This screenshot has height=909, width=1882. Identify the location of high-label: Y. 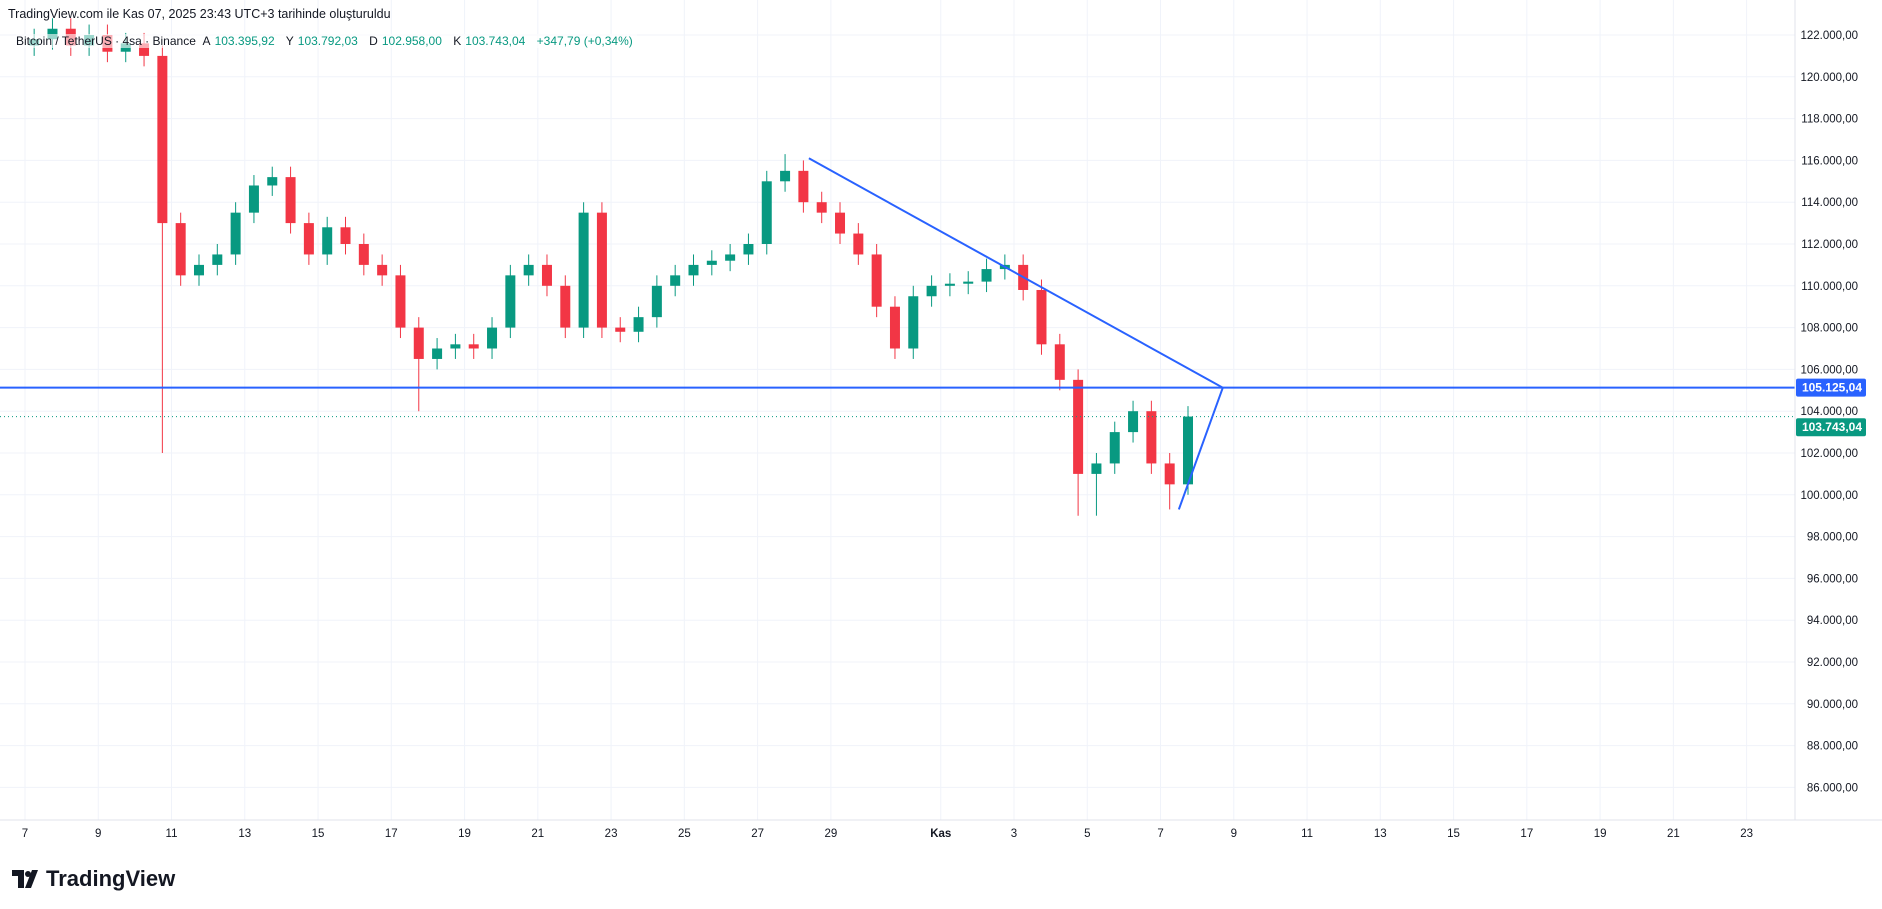
(289, 41).